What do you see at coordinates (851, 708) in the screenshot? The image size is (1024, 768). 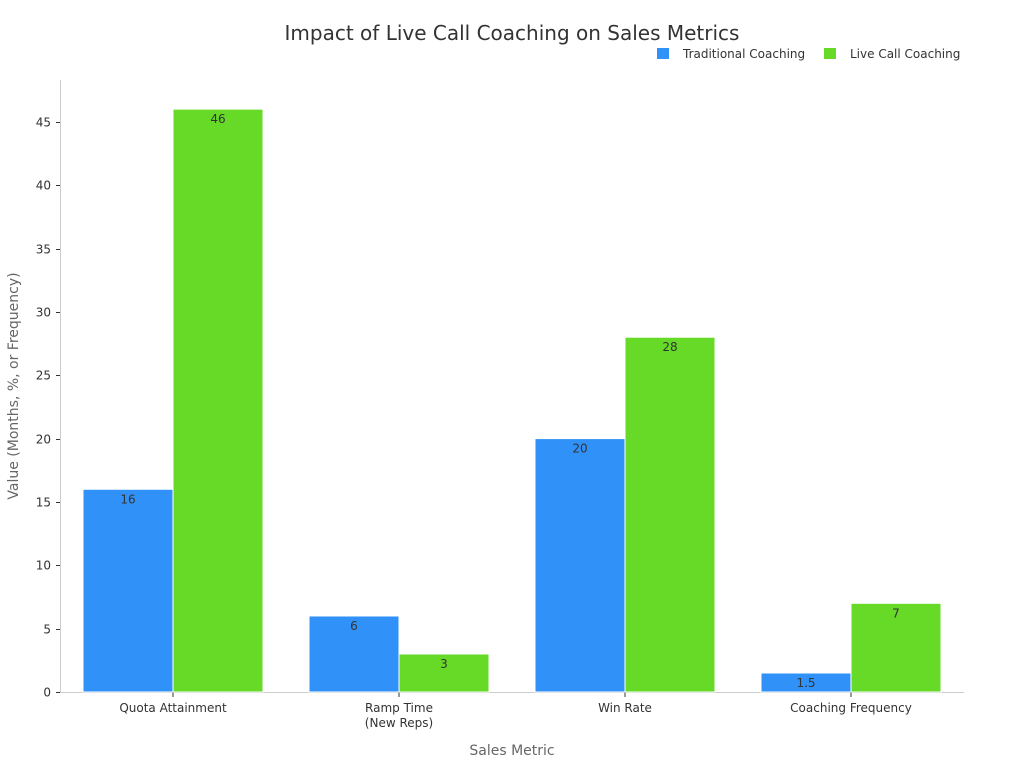 I see `x-tick-label: Coaching Frequency` at bounding box center [851, 708].